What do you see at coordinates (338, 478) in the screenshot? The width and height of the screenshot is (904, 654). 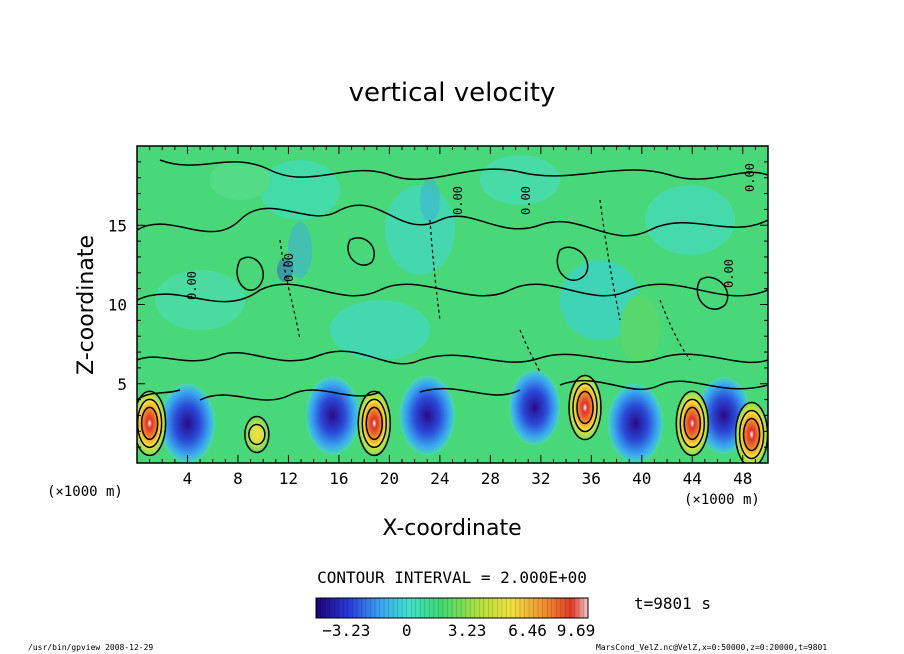 I see `x-tick-label: 16` at bounding box center [338, 478].